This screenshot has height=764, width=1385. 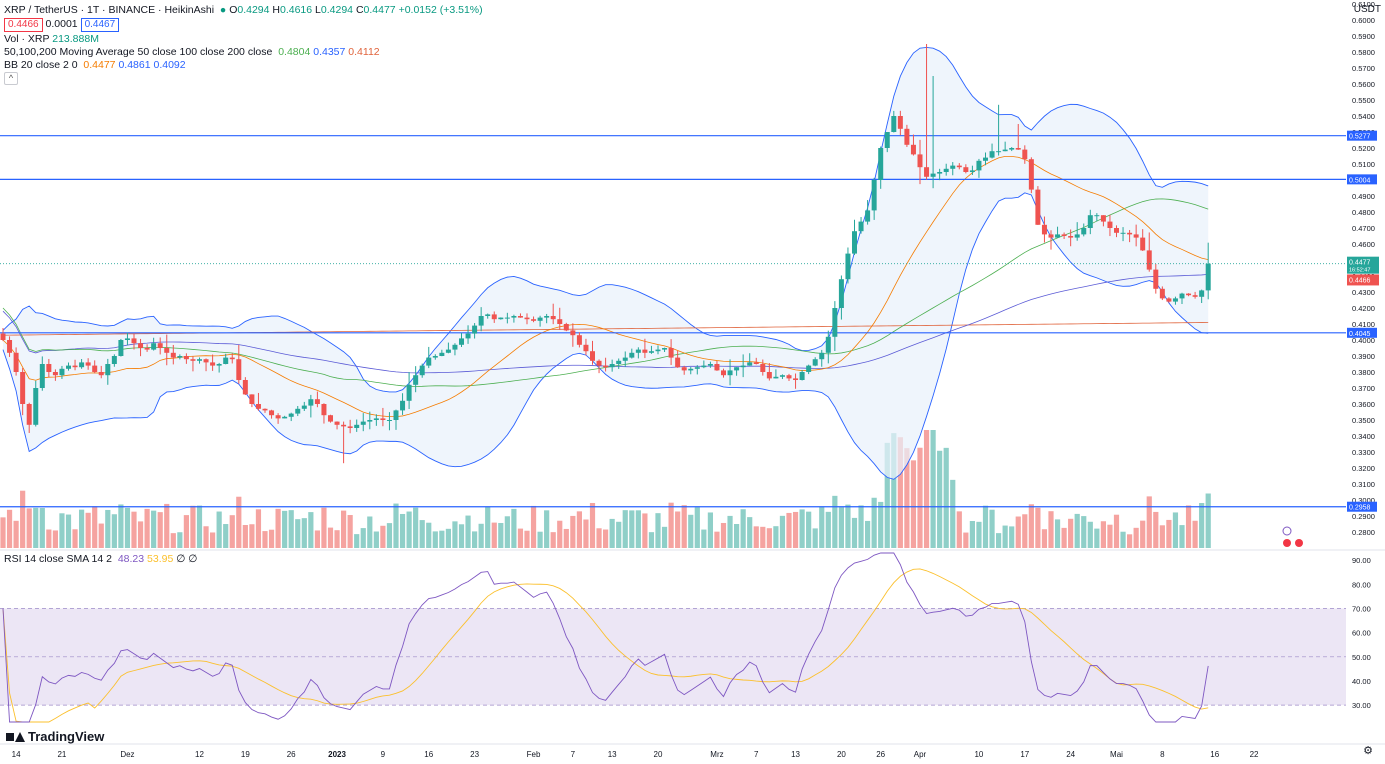 I want to click on bb-legend: BB 20 close 2 0 0.4477 0.4861 0.4092, so click(x=95, y=65).